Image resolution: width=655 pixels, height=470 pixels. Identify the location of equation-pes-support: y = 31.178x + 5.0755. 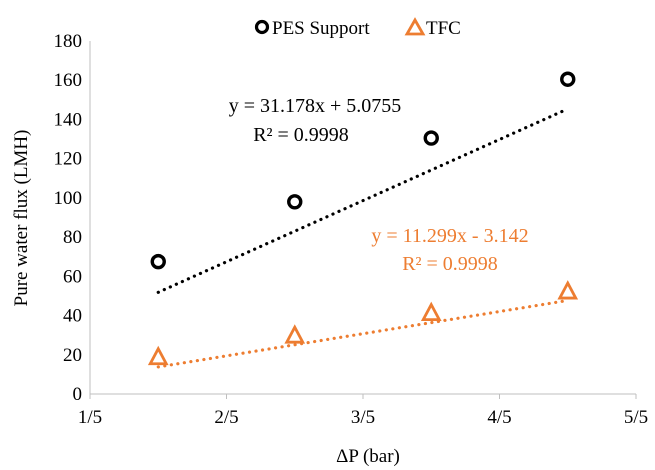
(315, 106).